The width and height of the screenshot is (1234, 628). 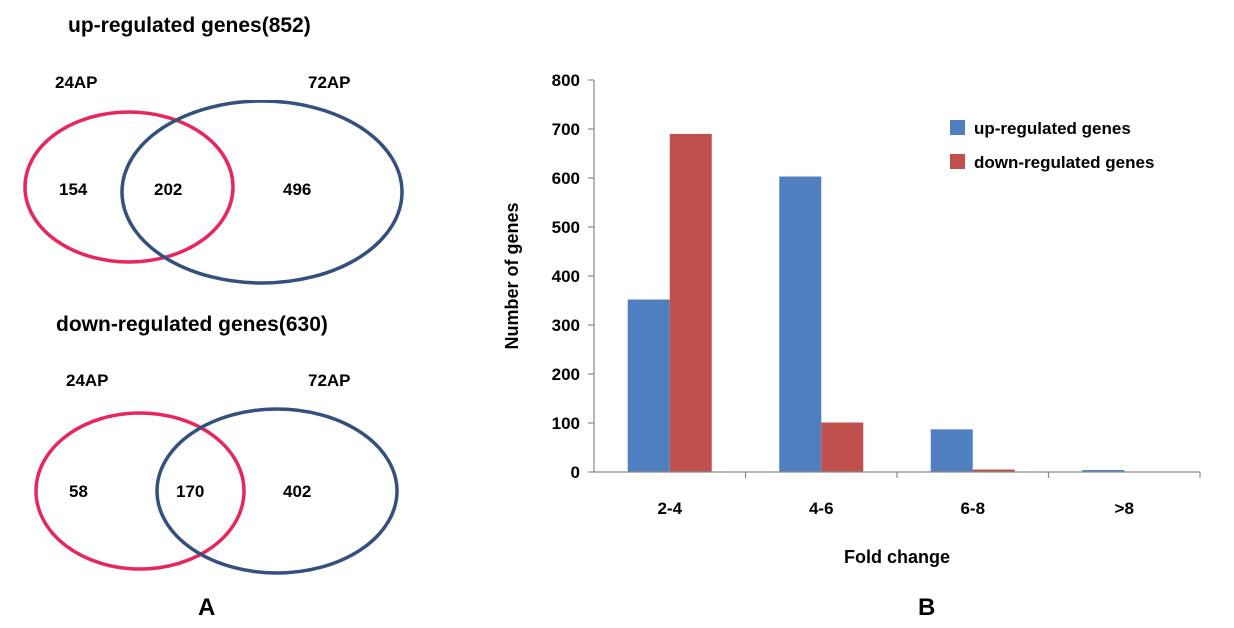 I want to click on venn-up-right-circle, so click(x=262, y=192).